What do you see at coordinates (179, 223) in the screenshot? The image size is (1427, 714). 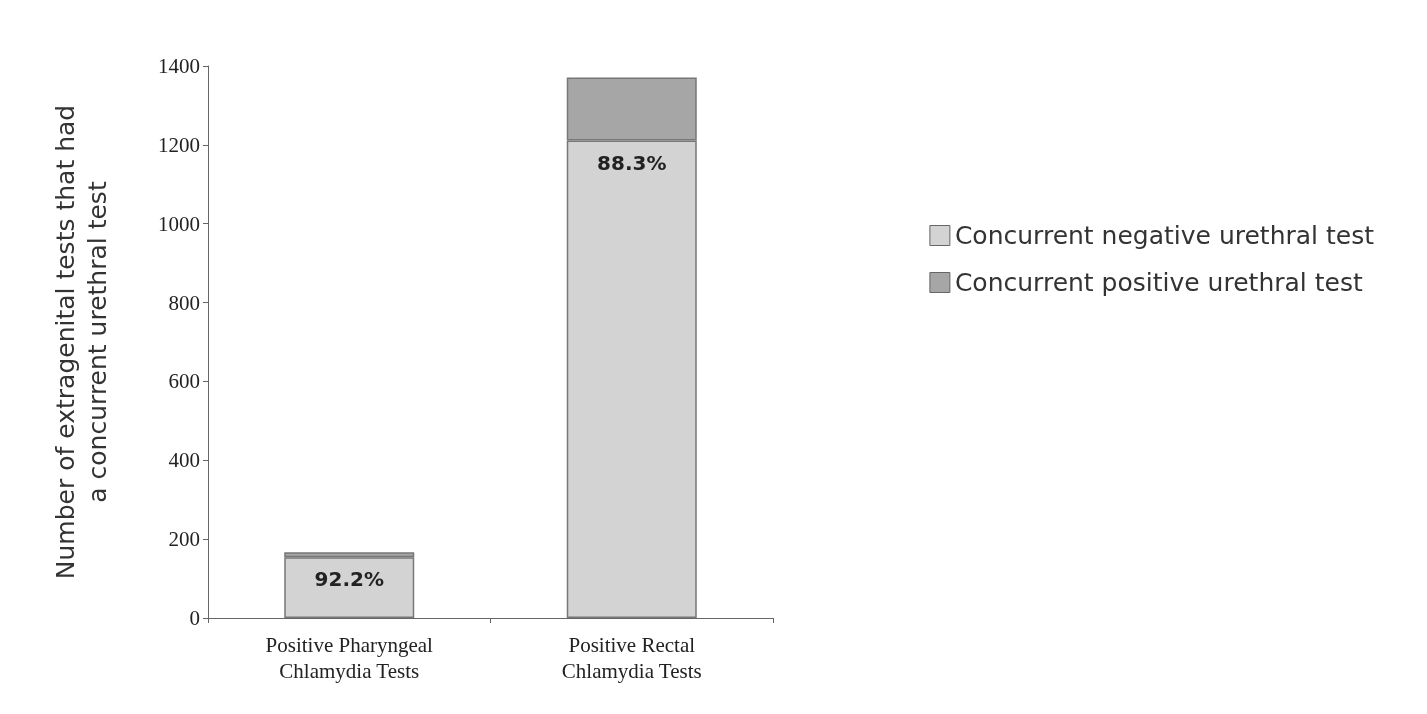 I see `y-tick-label: 1000` at bounding box center [179, 223].